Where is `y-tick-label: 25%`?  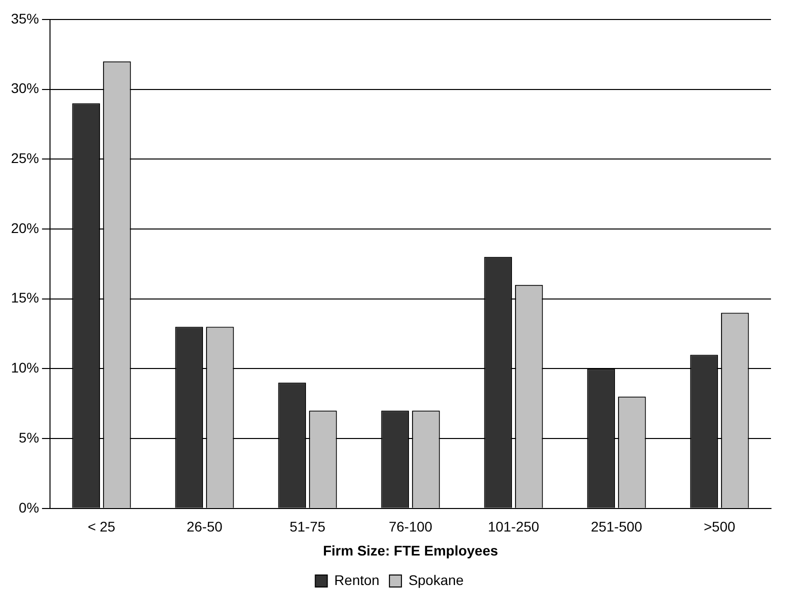 y-tick-label: 25% is located at coordinates (25, 158).